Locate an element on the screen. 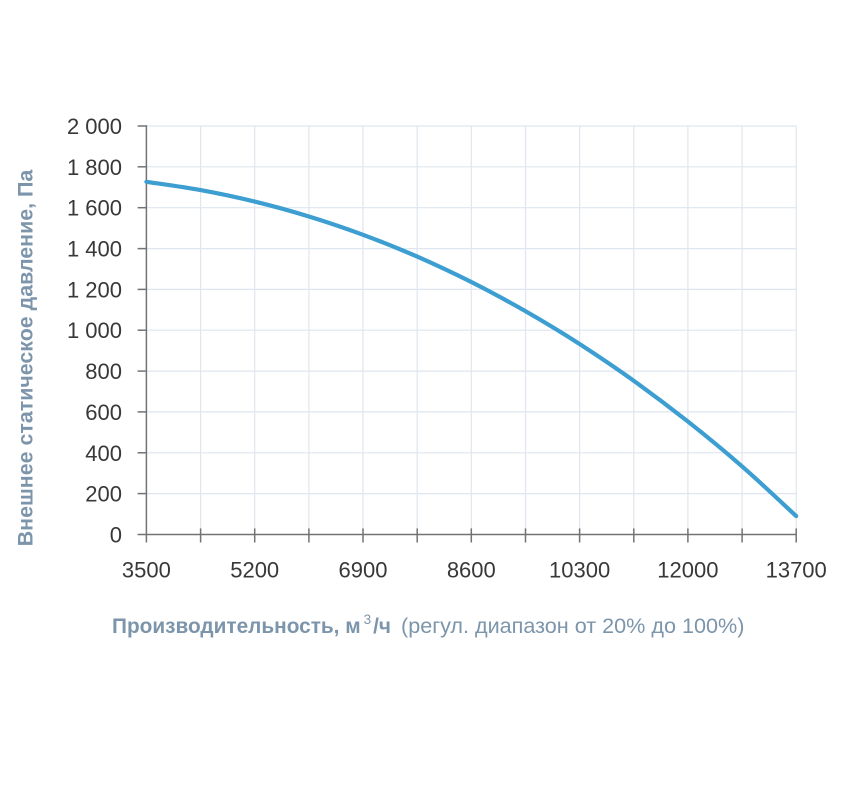  svg-text: 5200 is located at coordinates (254, 570).